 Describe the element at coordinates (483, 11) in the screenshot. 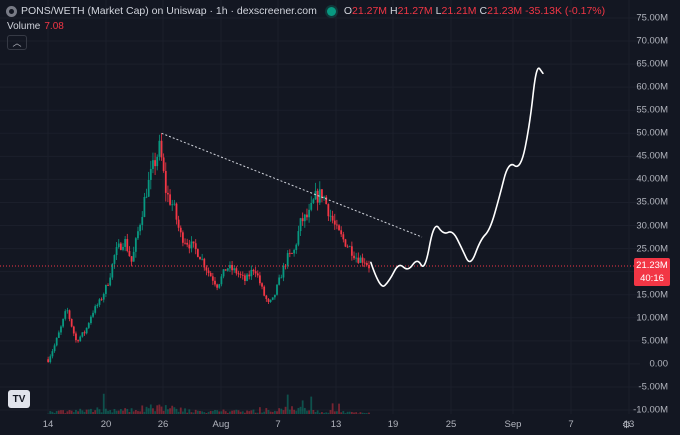

I see `ohlc-key: C` at that location.